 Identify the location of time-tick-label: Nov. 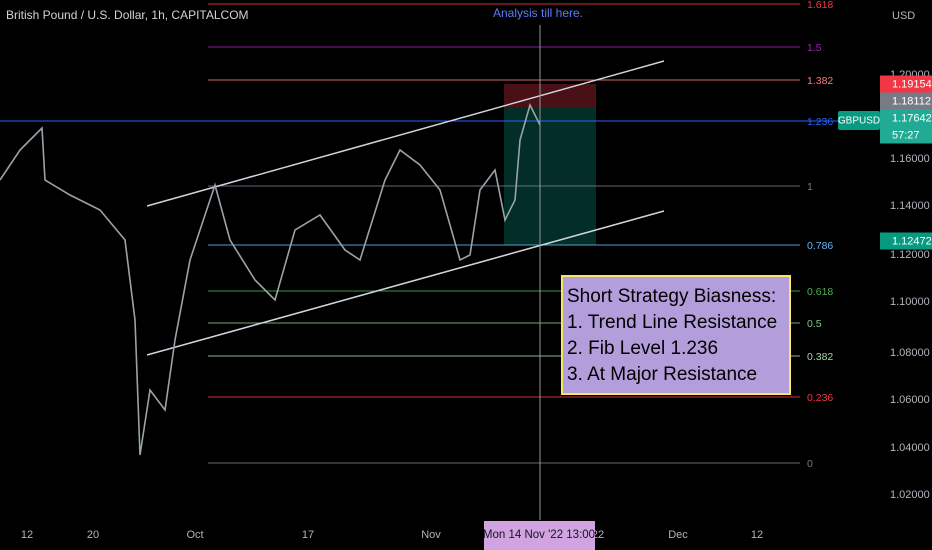
(431, 535).